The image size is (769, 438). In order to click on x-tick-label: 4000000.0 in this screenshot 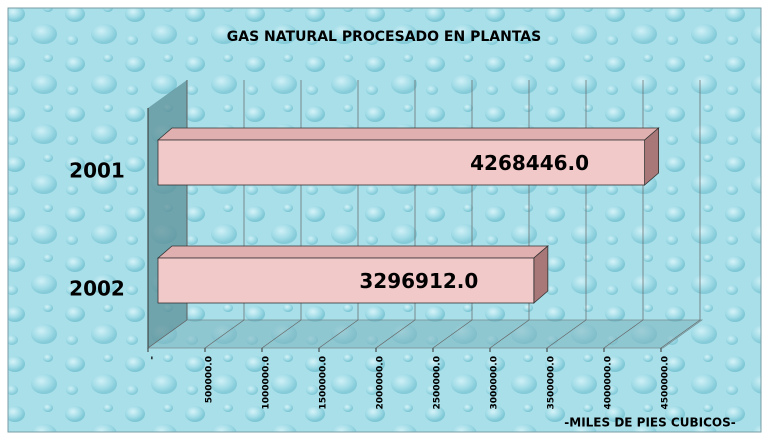, I will do `click(609, 383)`.